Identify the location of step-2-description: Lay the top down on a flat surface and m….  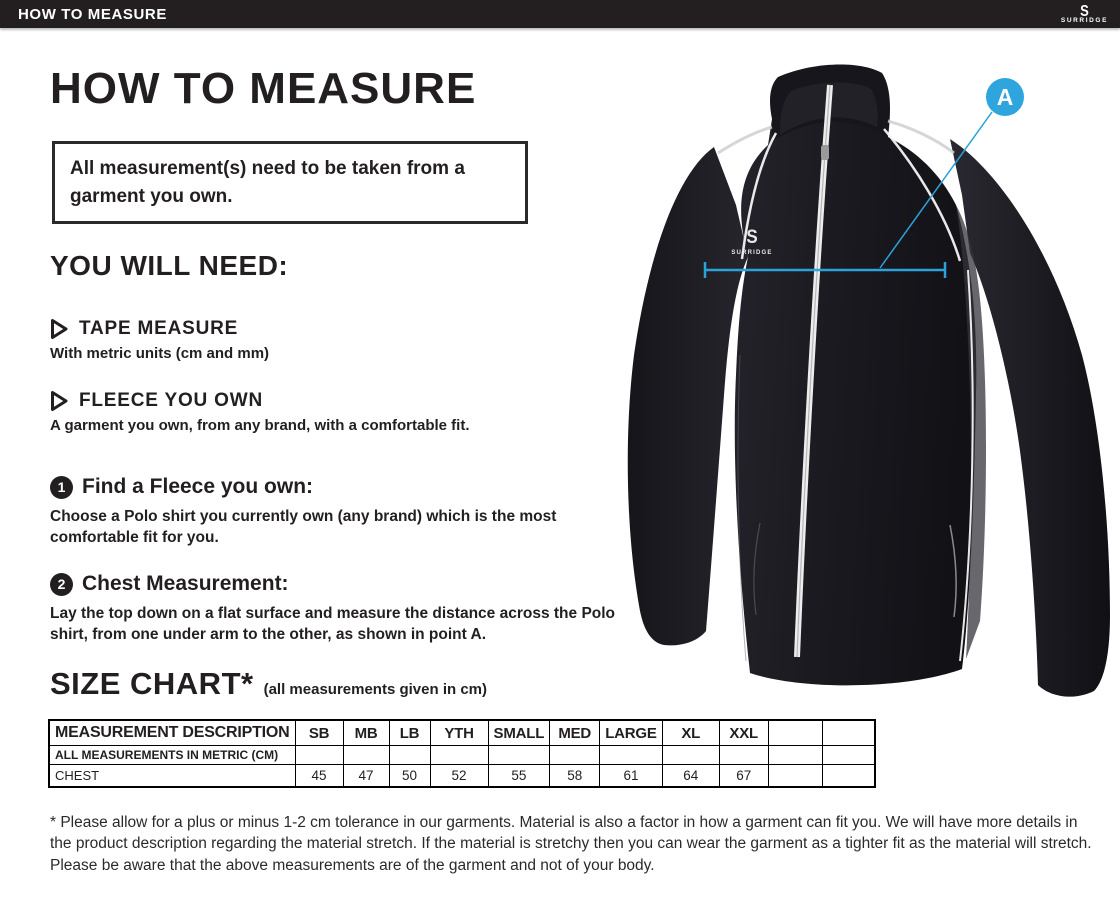
(333, 624).